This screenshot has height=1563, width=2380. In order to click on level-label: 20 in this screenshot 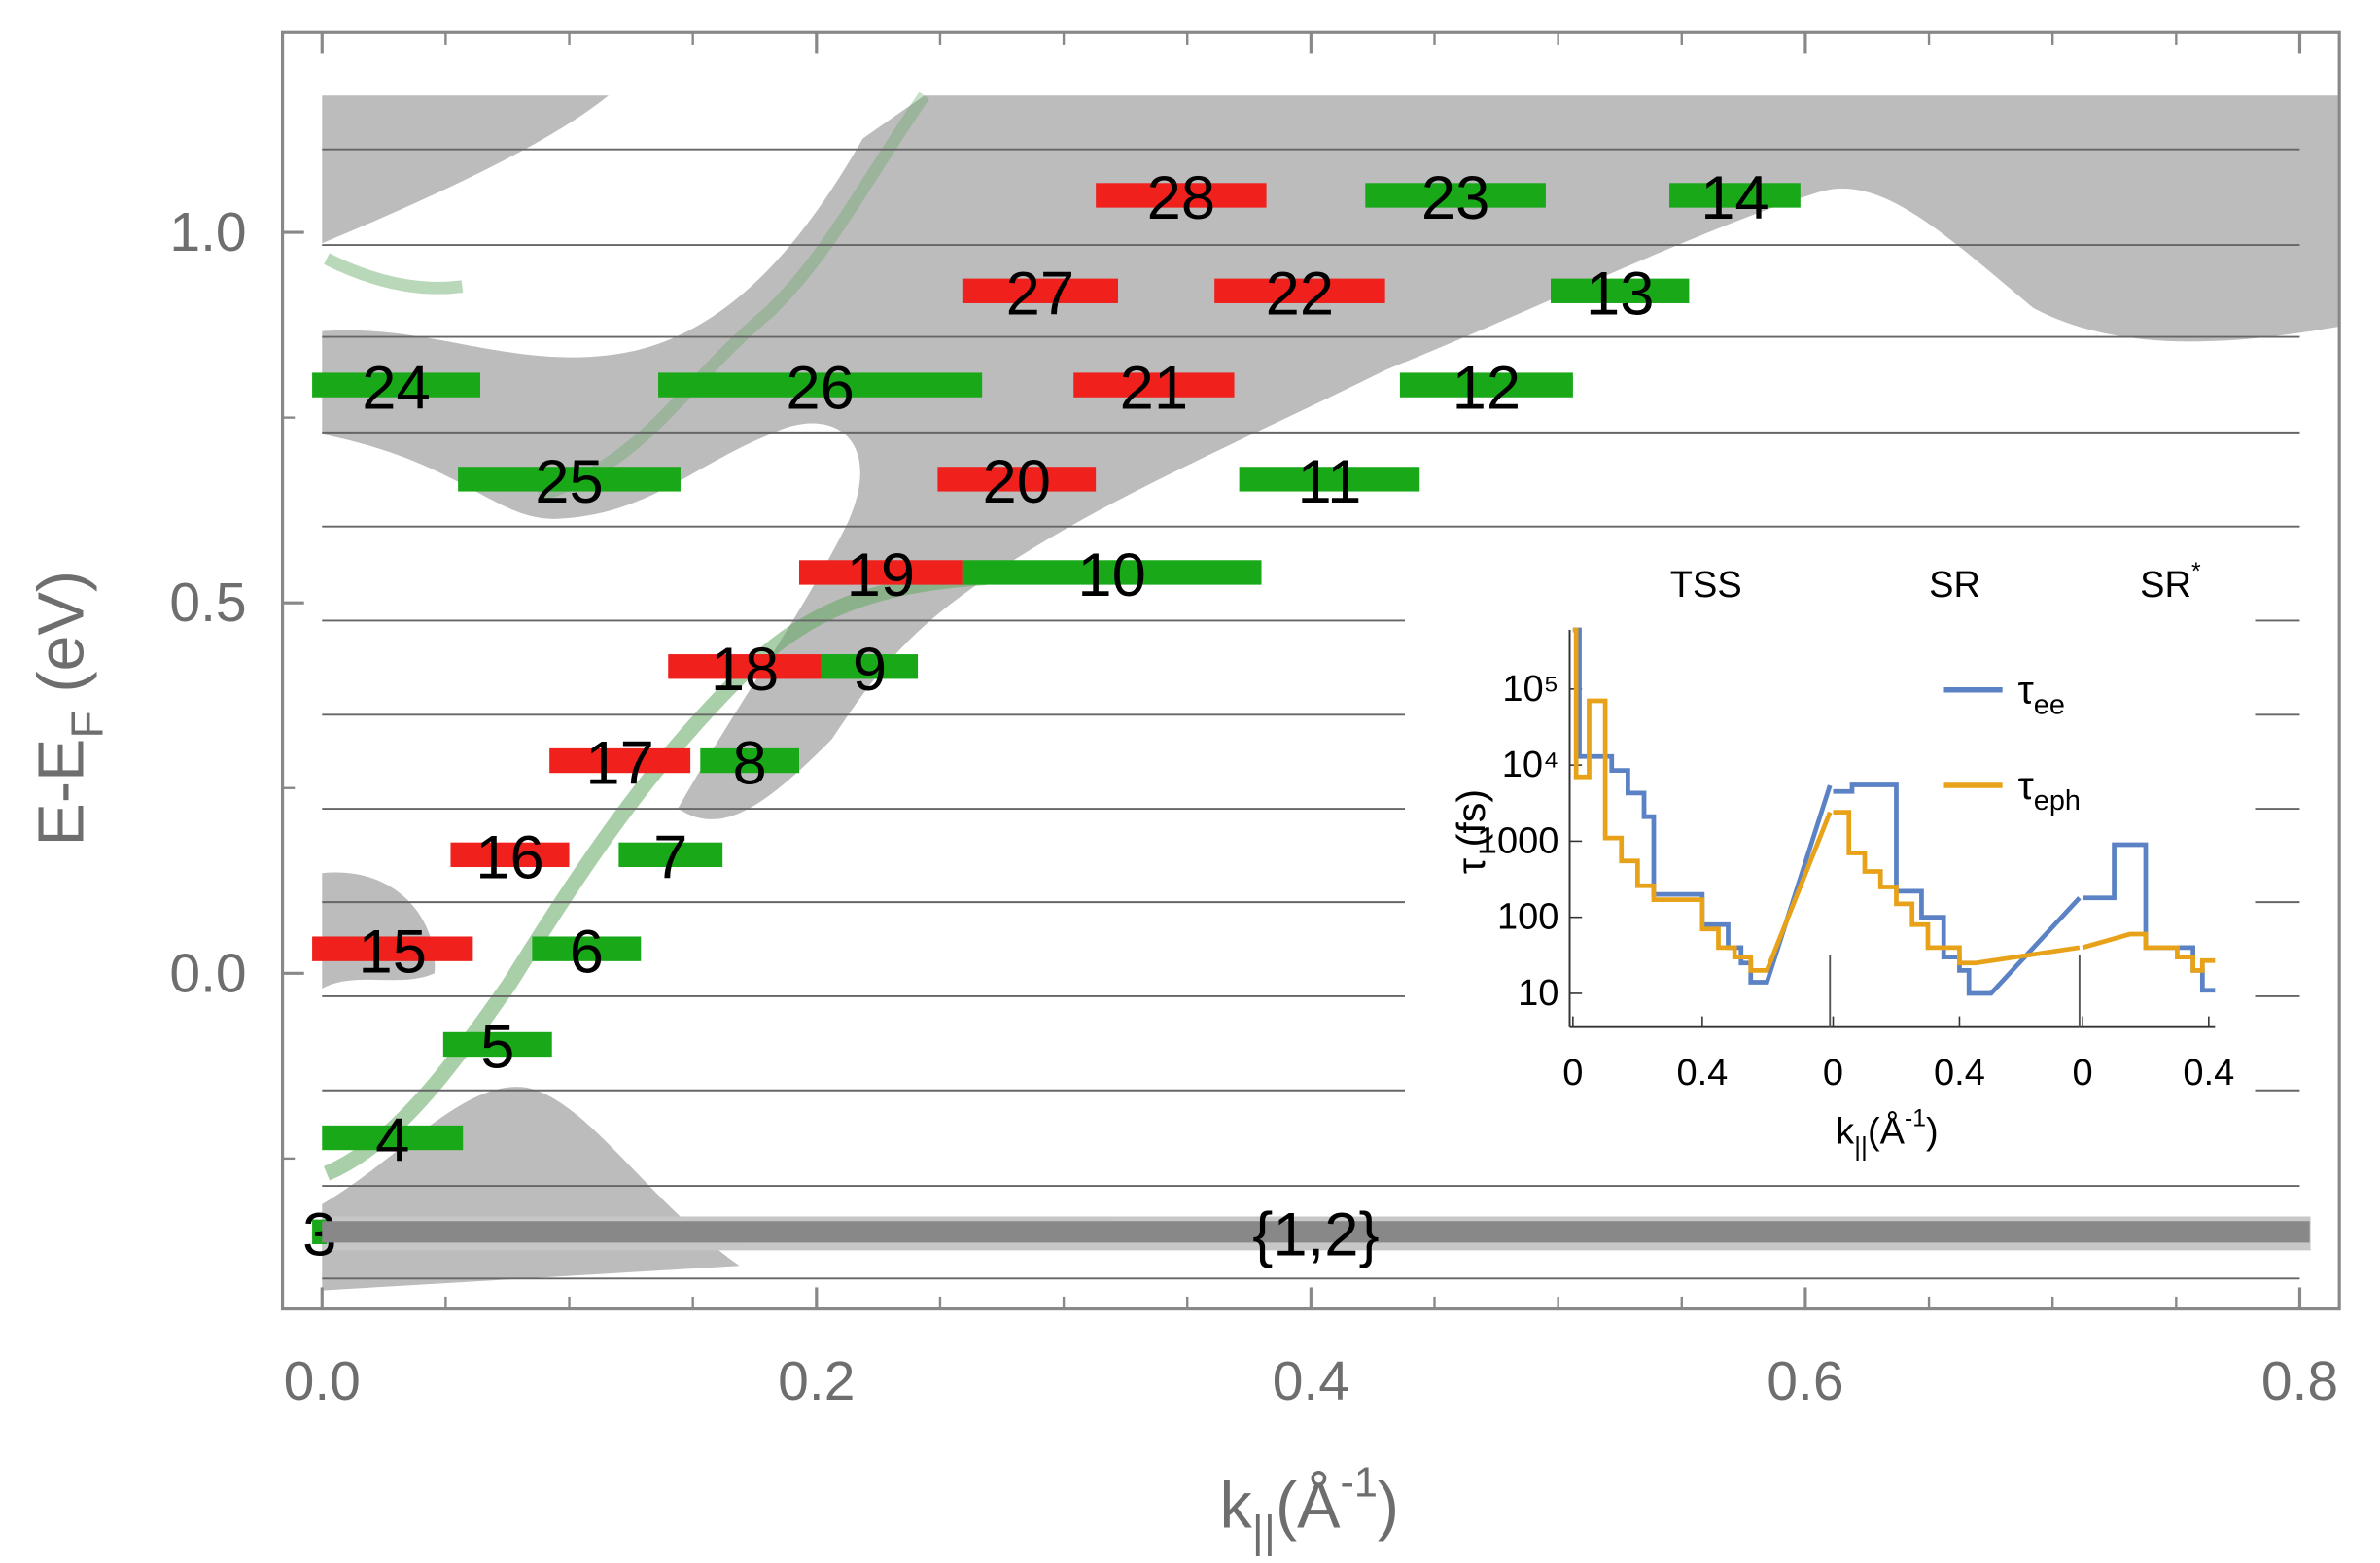, I will do `click(1017, 482)`.